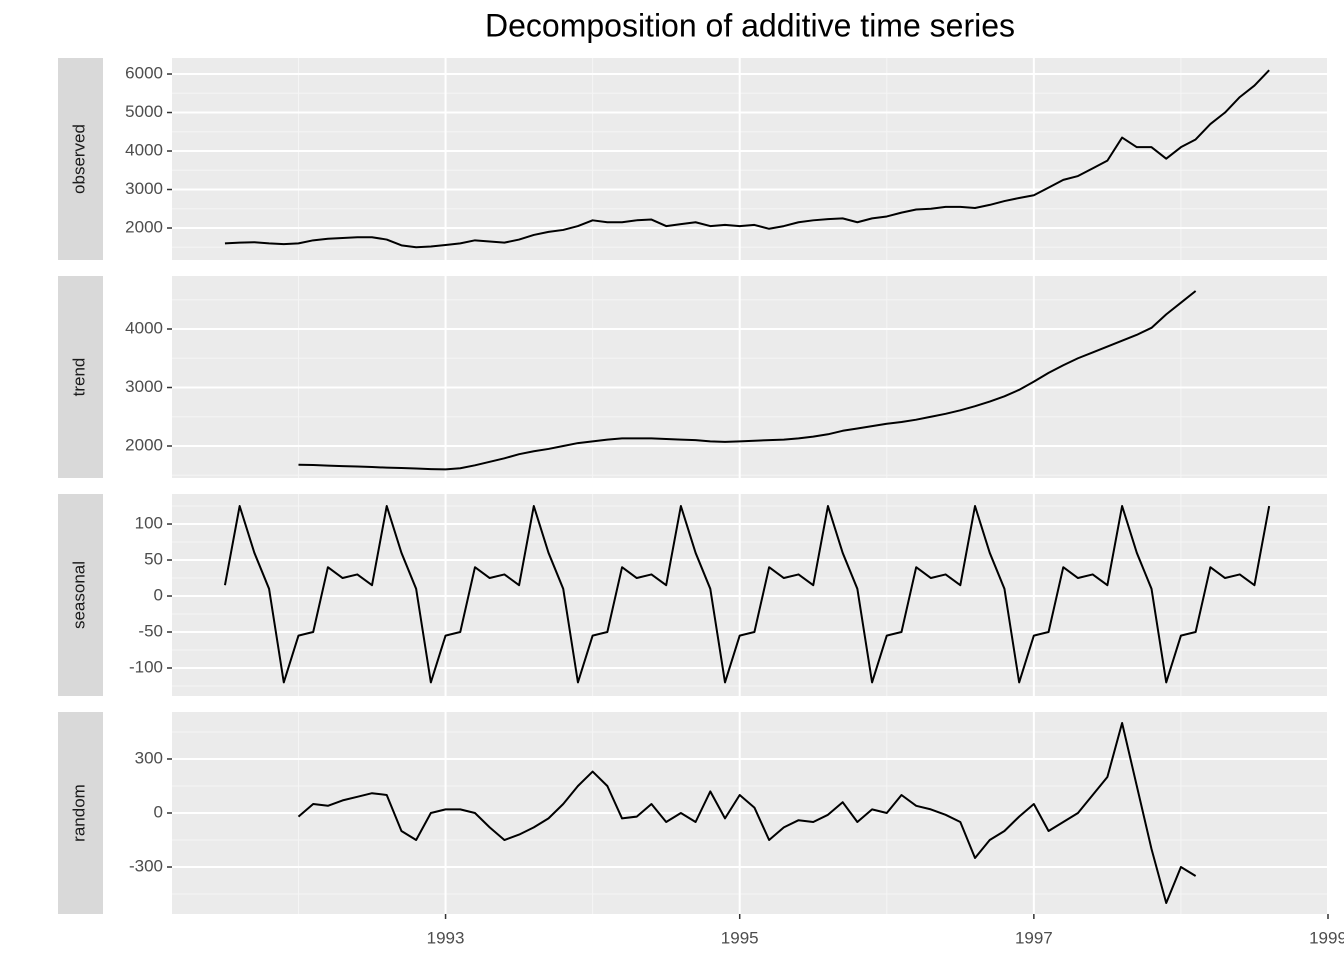  I want to click on y-tick-label: 300, so click(149, 757).